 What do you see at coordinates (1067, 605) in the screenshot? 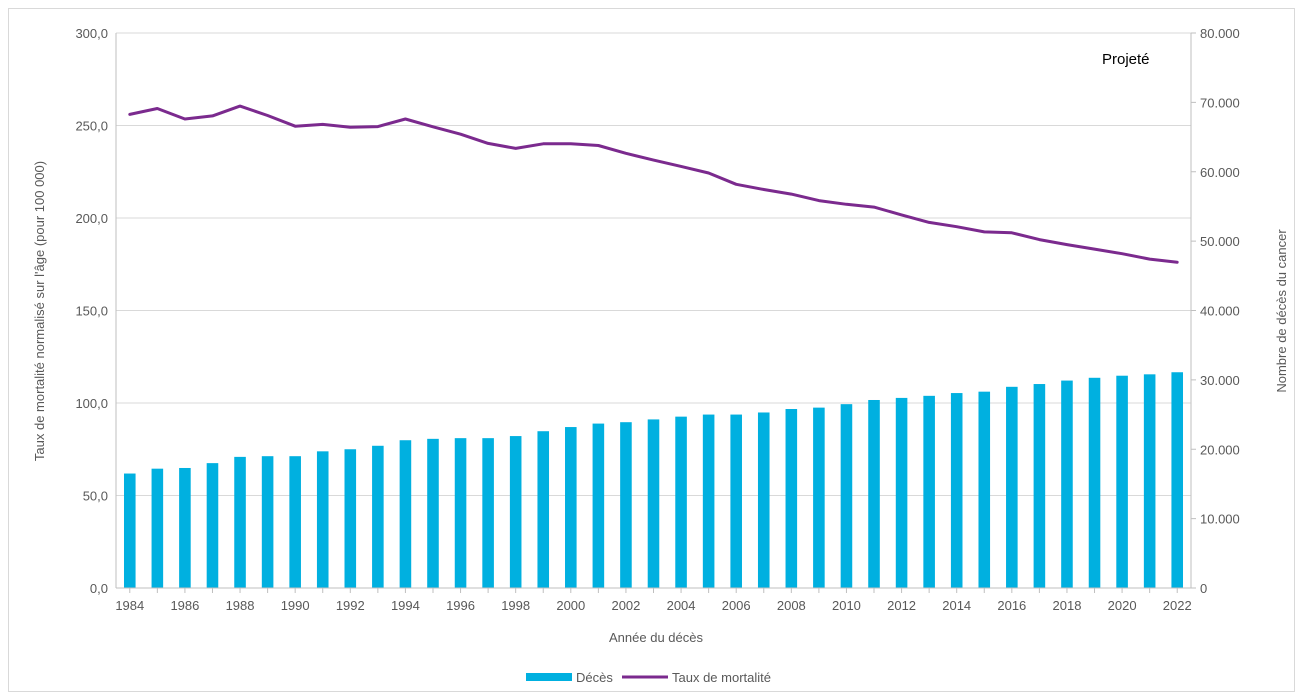
I see `x-tick-label: 2018` at bounding box center [1067, 605].